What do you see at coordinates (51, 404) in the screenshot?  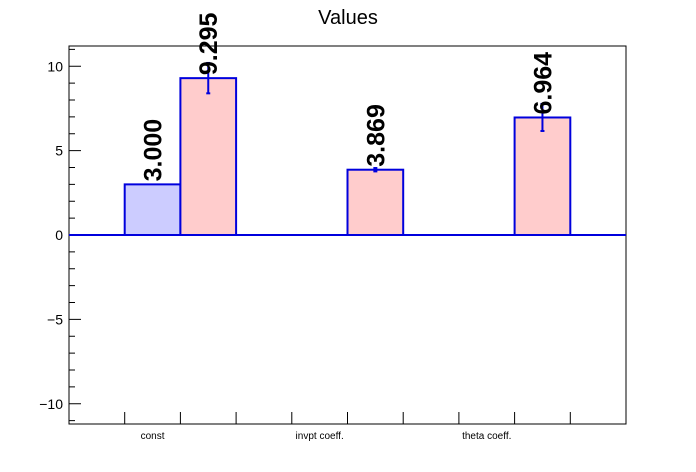 I see `y-tick-label: −10` at bounding box center [51, 404].